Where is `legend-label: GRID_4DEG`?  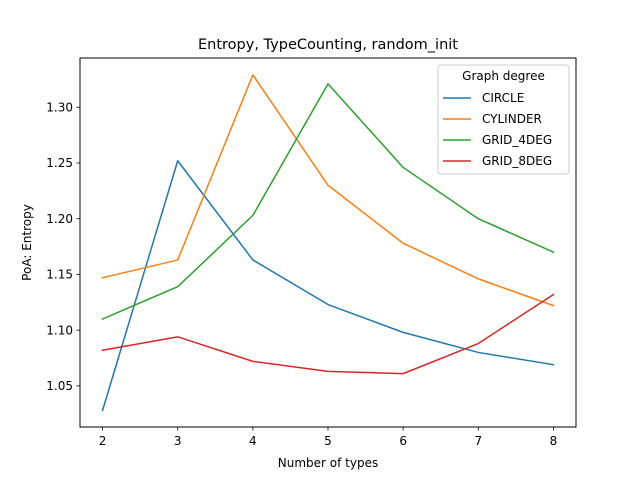 legend-label: GRID_4DEG is located at coordinates (517, 140).